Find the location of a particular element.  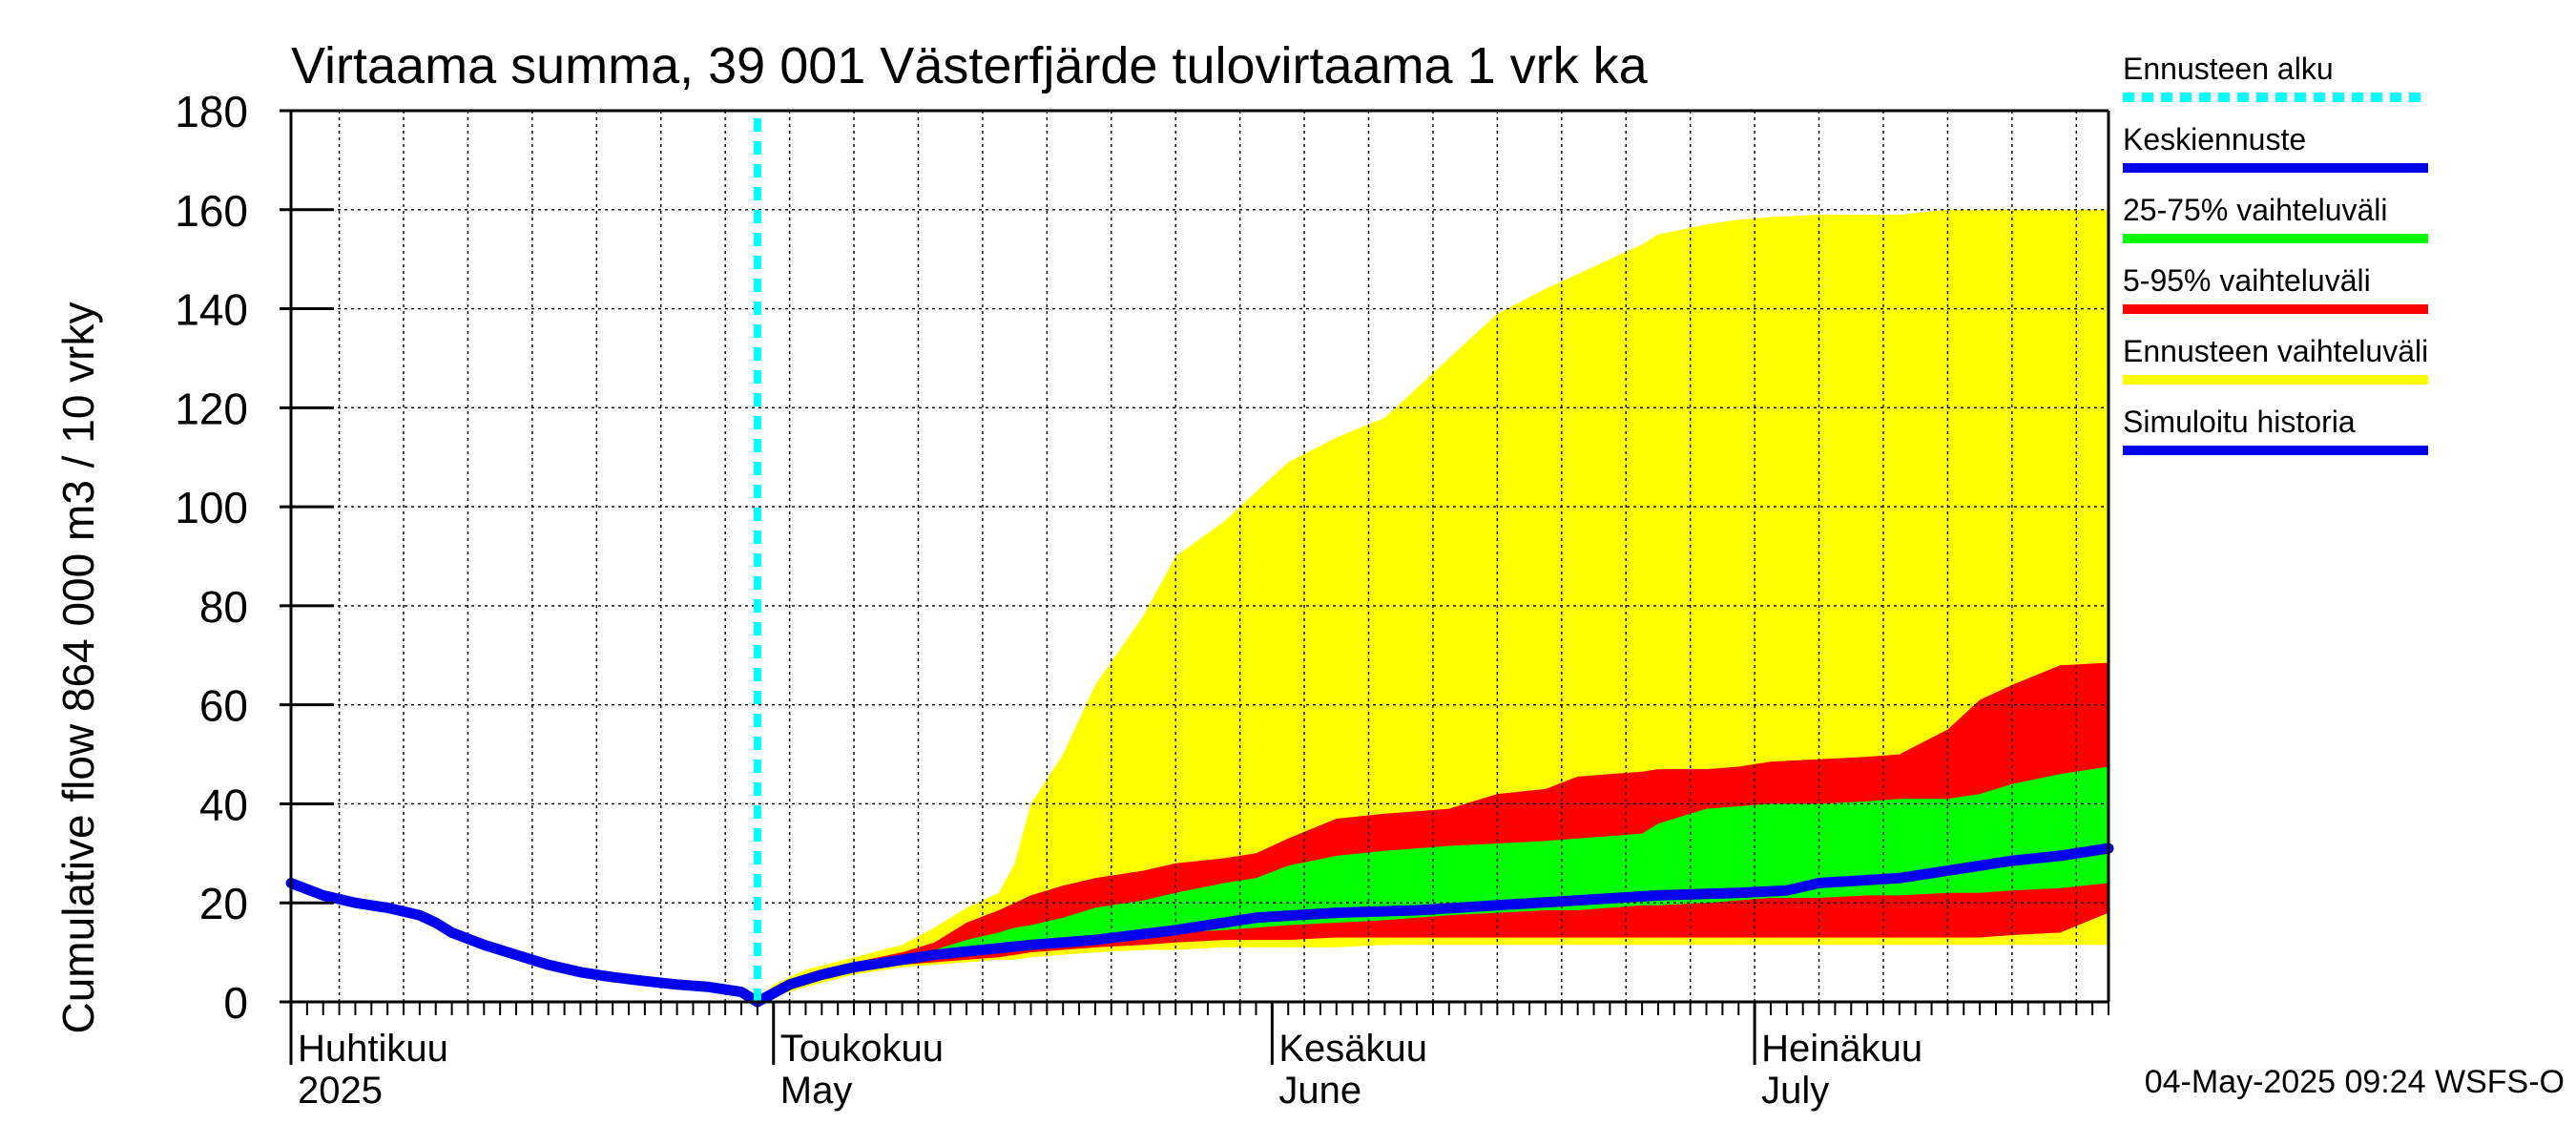

y-tick-label: 160 is located at coordinates (211, 211).